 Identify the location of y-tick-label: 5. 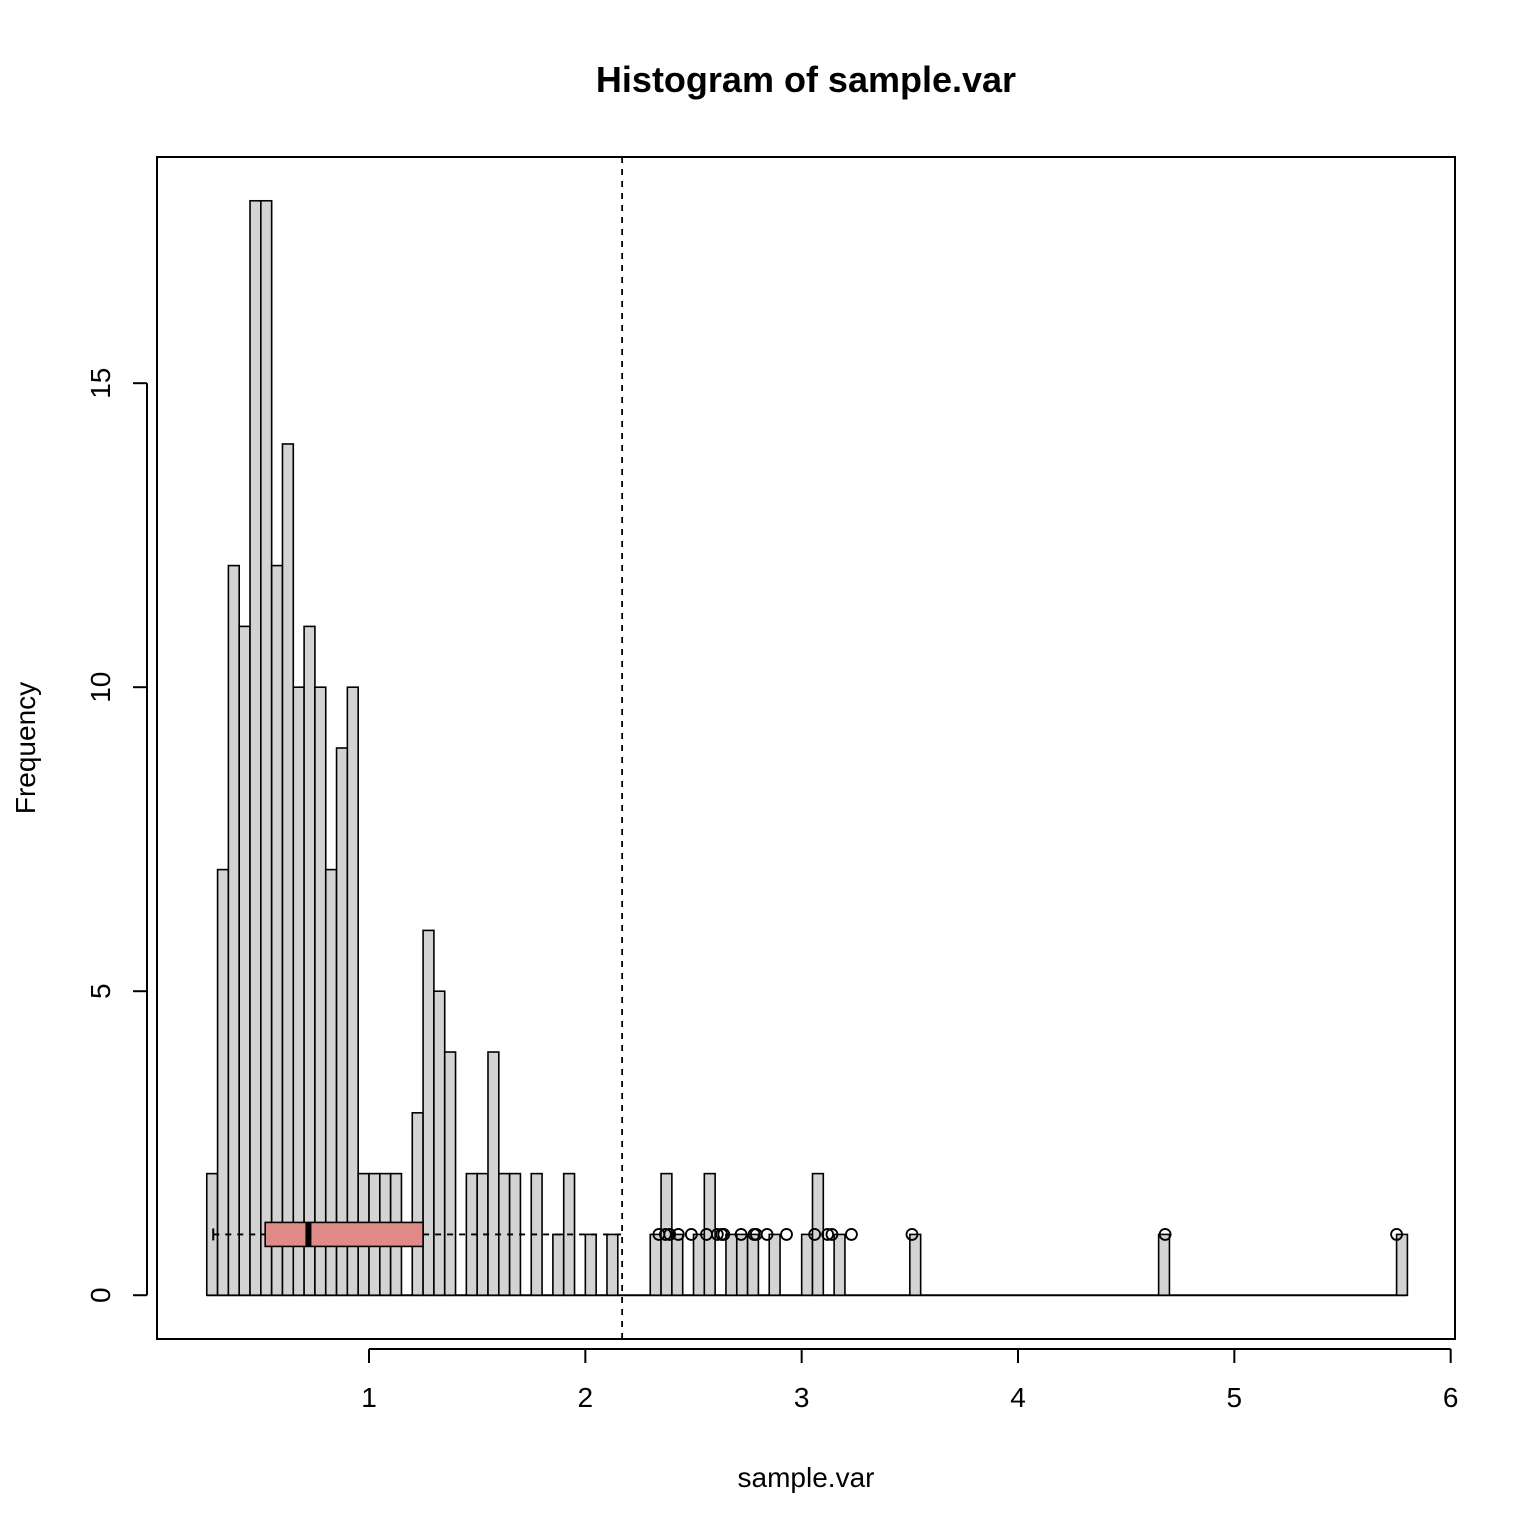
(100, 991).